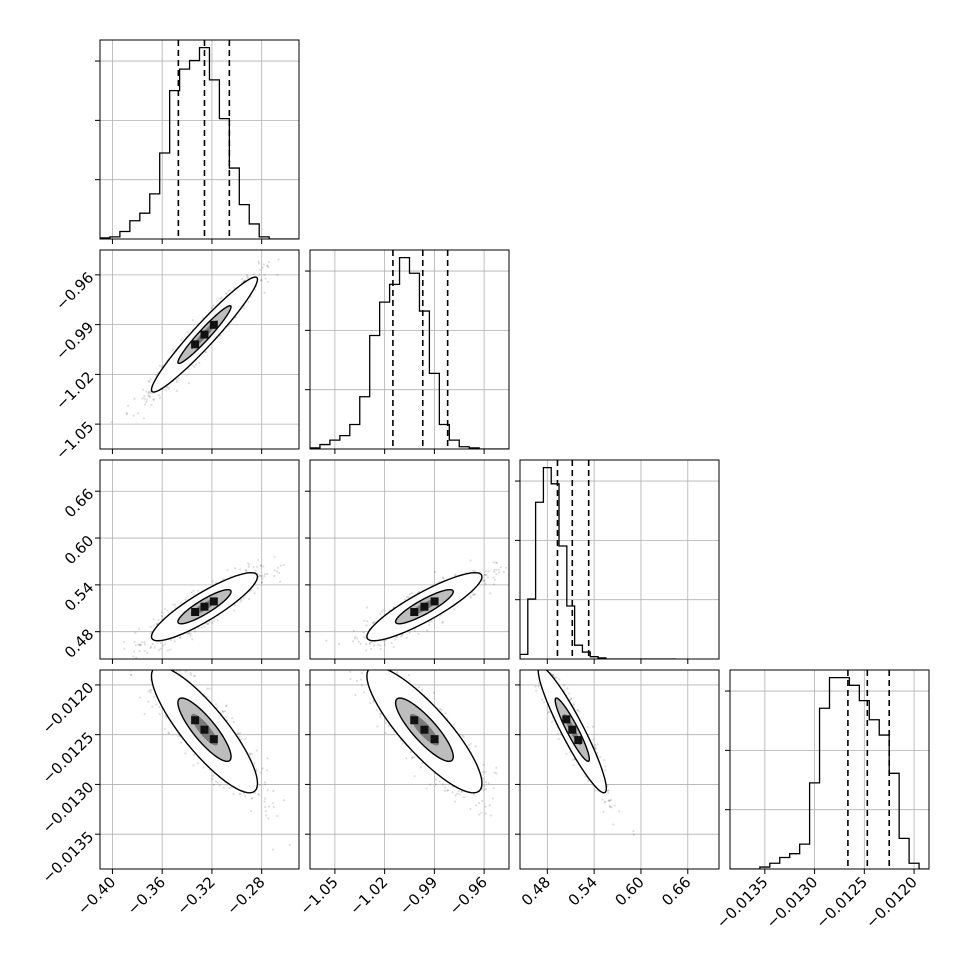  I want to click on y-tick-label: −0.96, so click(74, 291).